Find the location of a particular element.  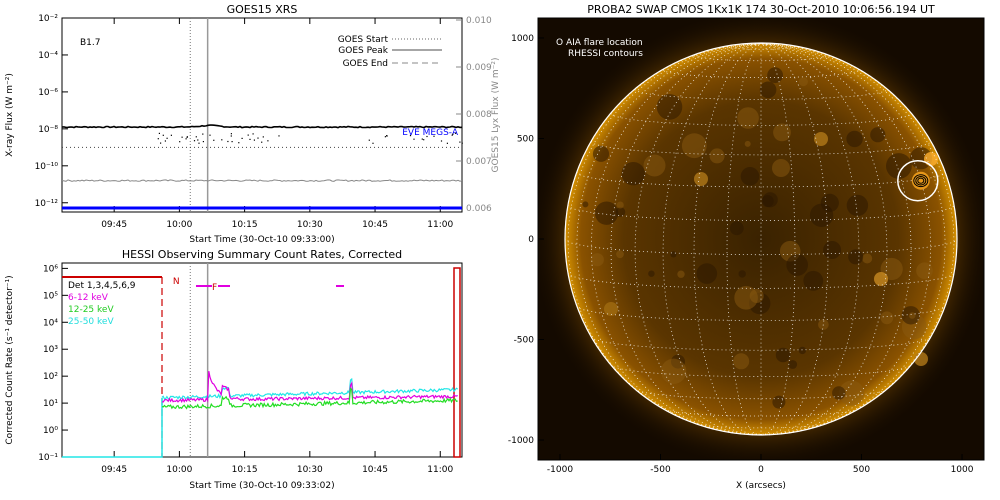

grid-longitude is located at coordinates (669, 239).